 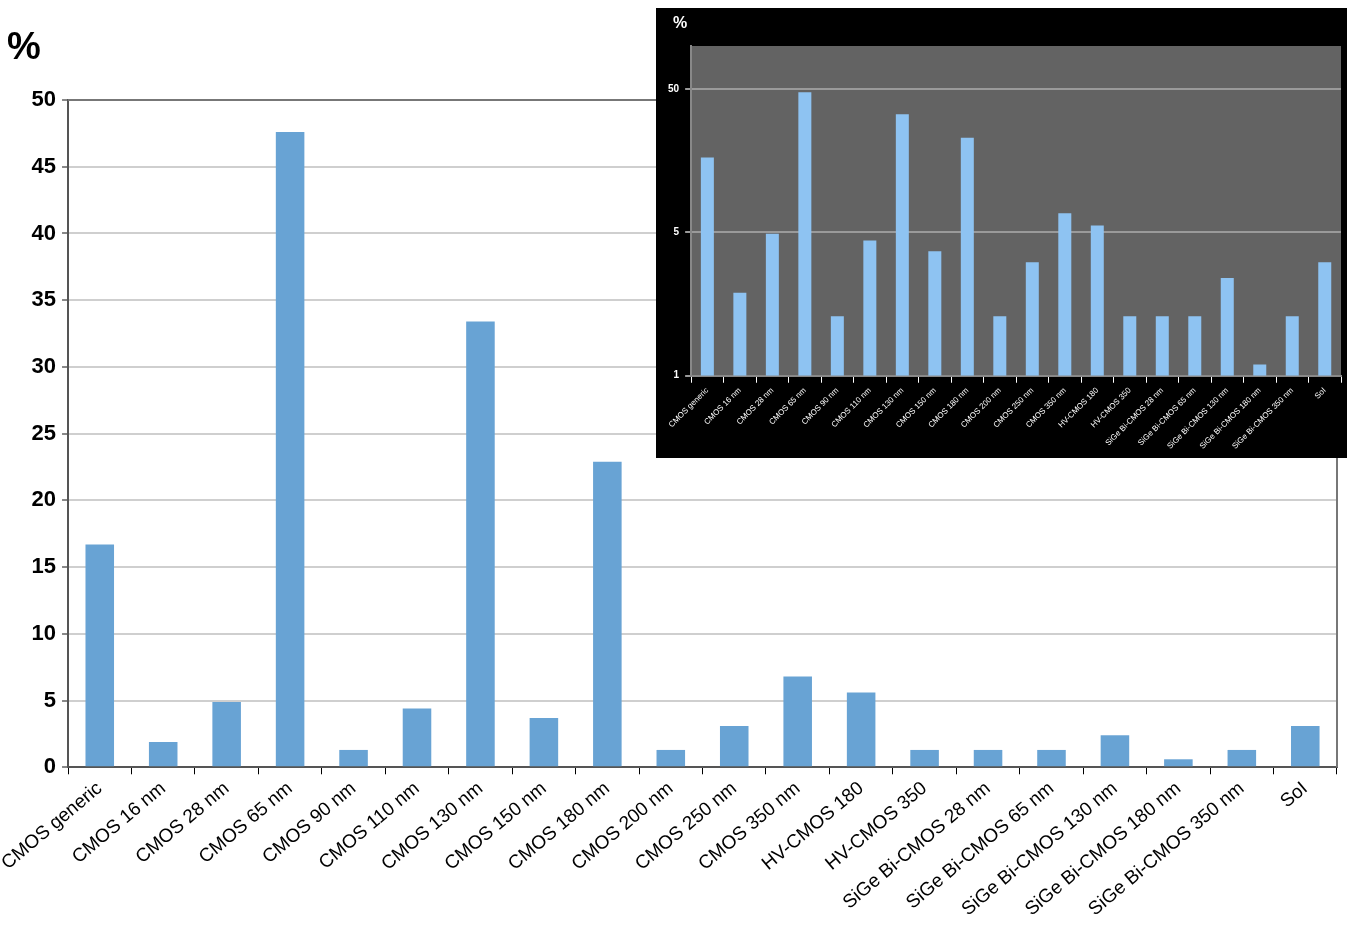 I want to click on y-tick-label: 25, so click(x=44, y=432).